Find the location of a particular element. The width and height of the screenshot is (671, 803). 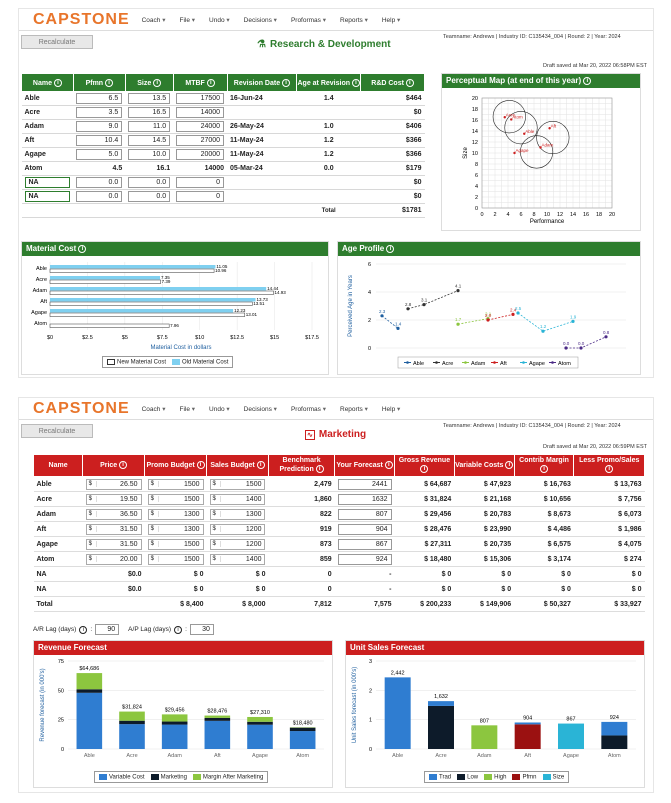

nav-coach: Coach is located at coordinates (154, 20).